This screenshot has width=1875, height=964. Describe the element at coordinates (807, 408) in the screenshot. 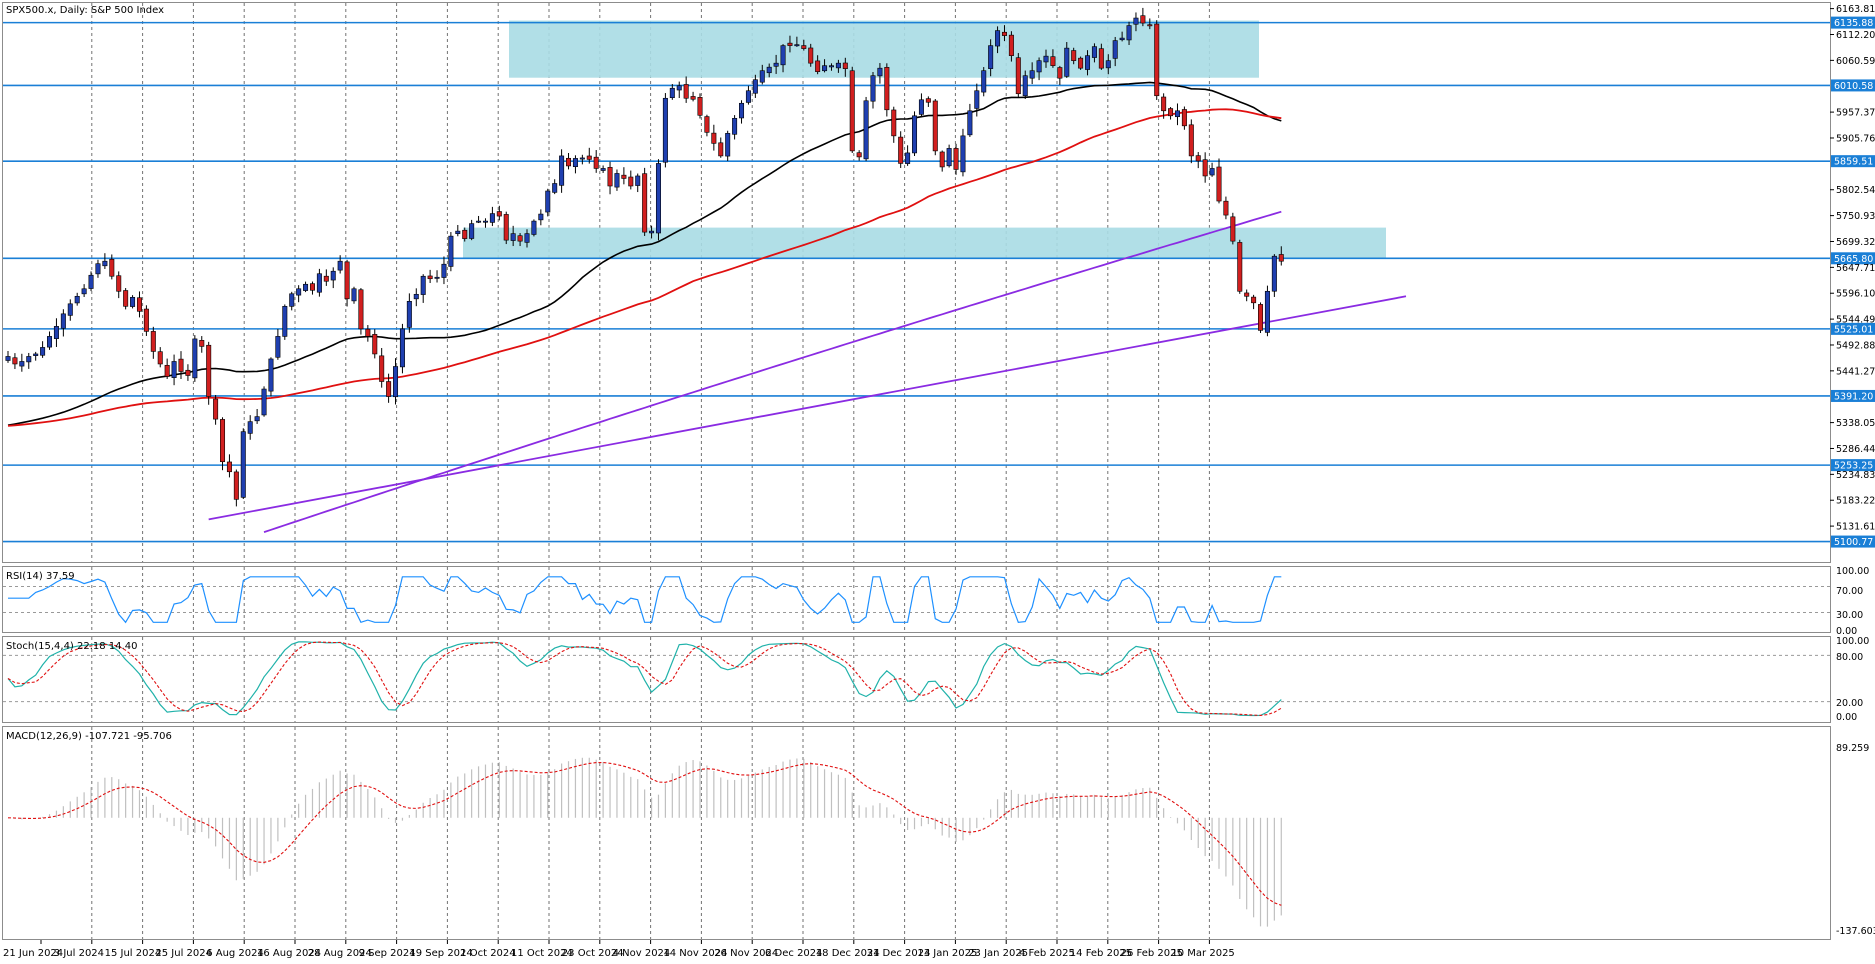

I see `trendlines` at that location.